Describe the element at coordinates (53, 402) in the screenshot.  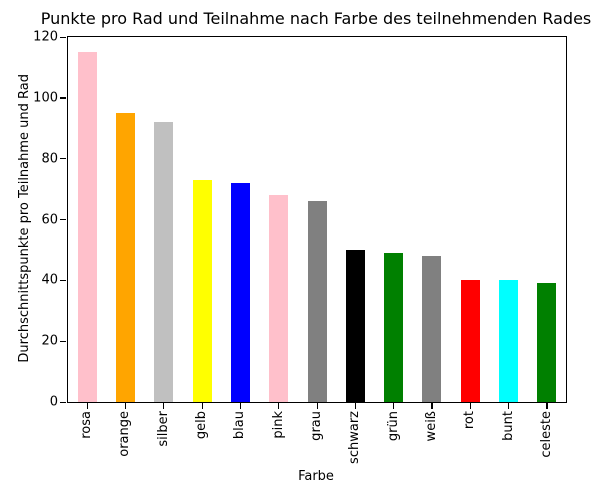
I see `y-tick-label: 0` at that location.